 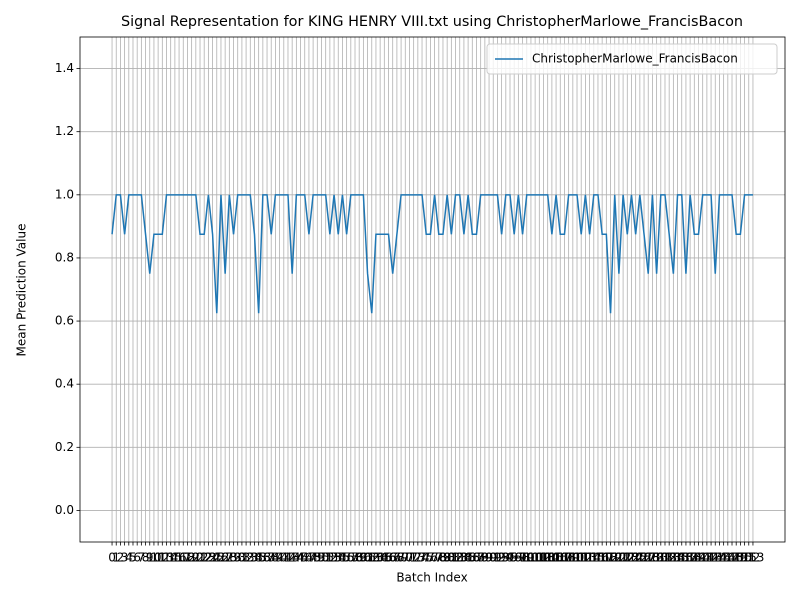 I want to click on x-tick-label: 29, so click(x=233, y=558).